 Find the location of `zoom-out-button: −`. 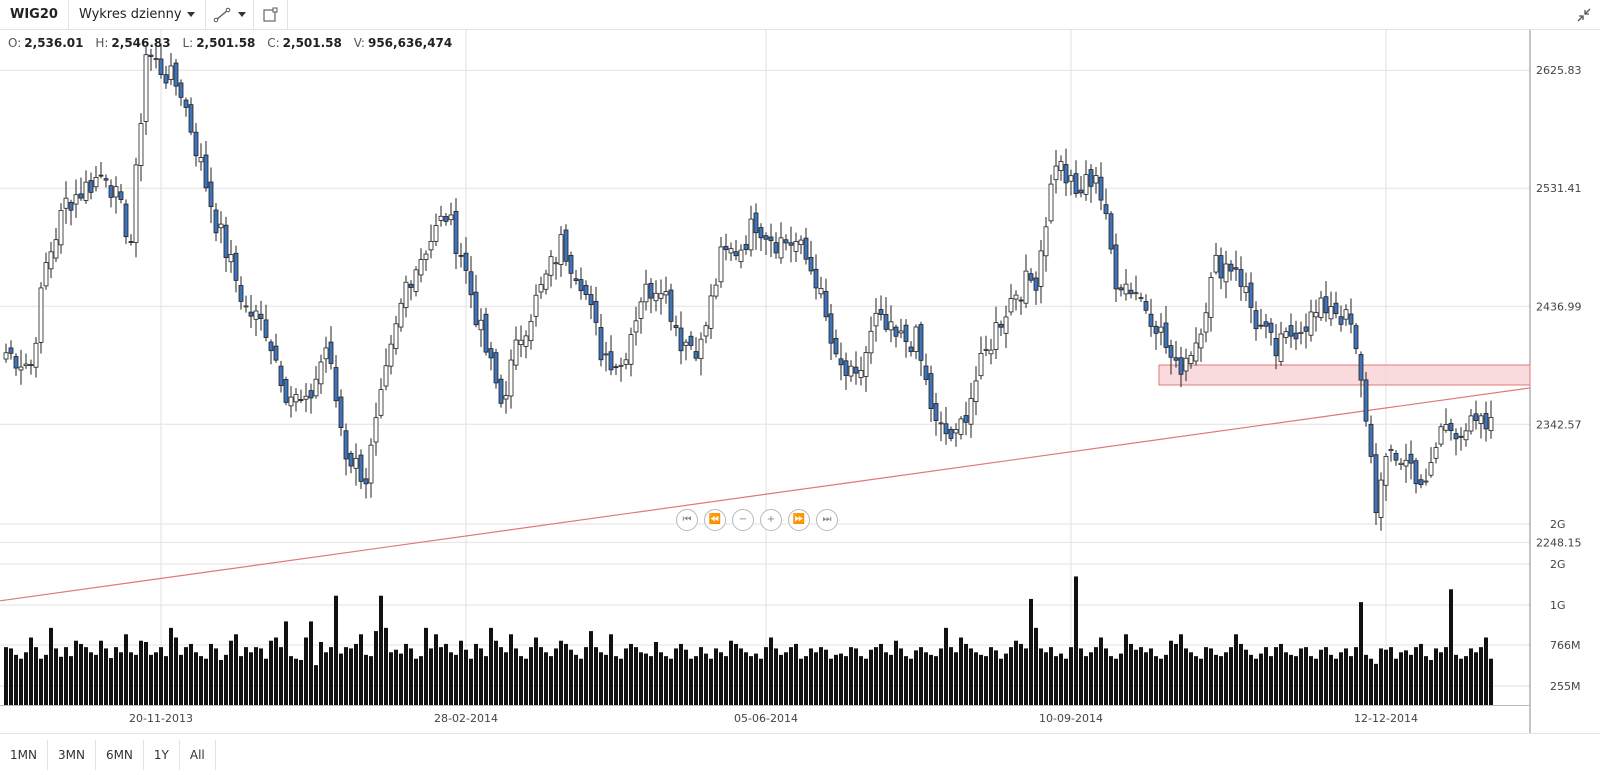

zoom-out-button: − is located at coordinates (743, 520).